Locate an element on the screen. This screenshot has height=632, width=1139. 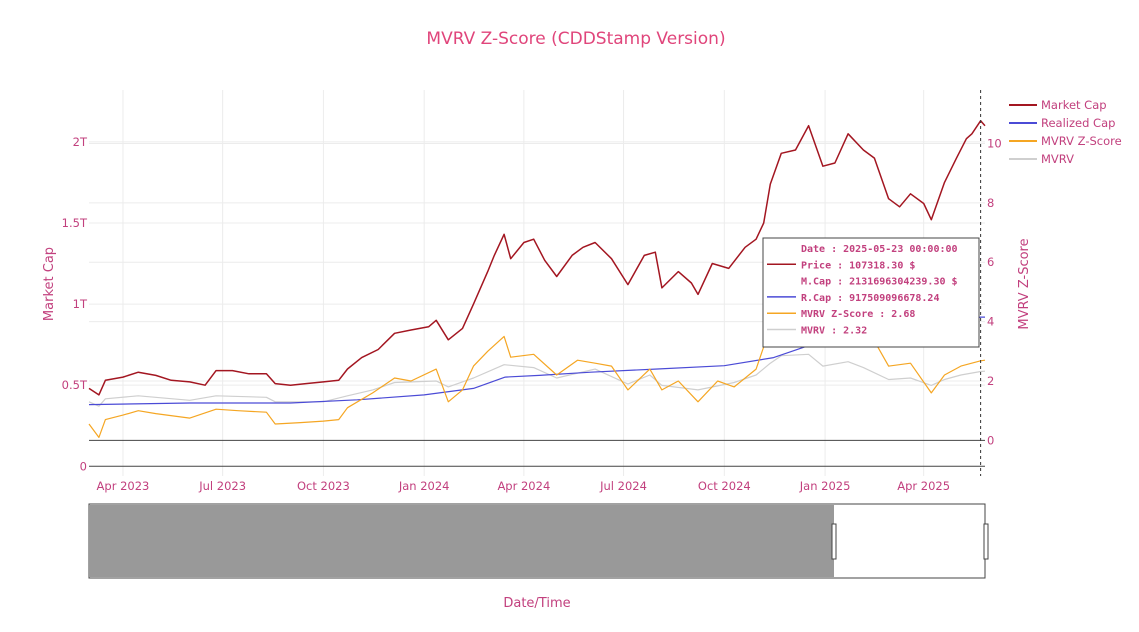
hover-line-text: MVRV : 2.32 is located at coordinates (834, 331).